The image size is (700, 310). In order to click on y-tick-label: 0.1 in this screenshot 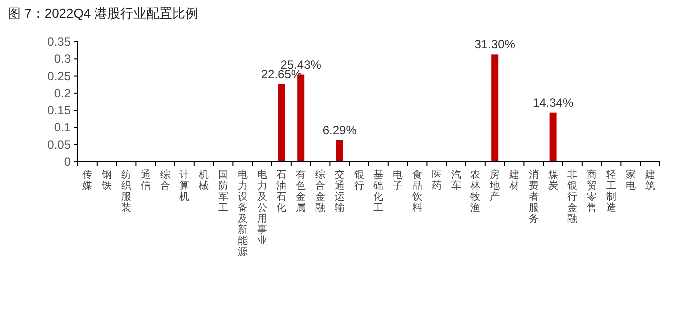, I will do `click(63, 127)`.